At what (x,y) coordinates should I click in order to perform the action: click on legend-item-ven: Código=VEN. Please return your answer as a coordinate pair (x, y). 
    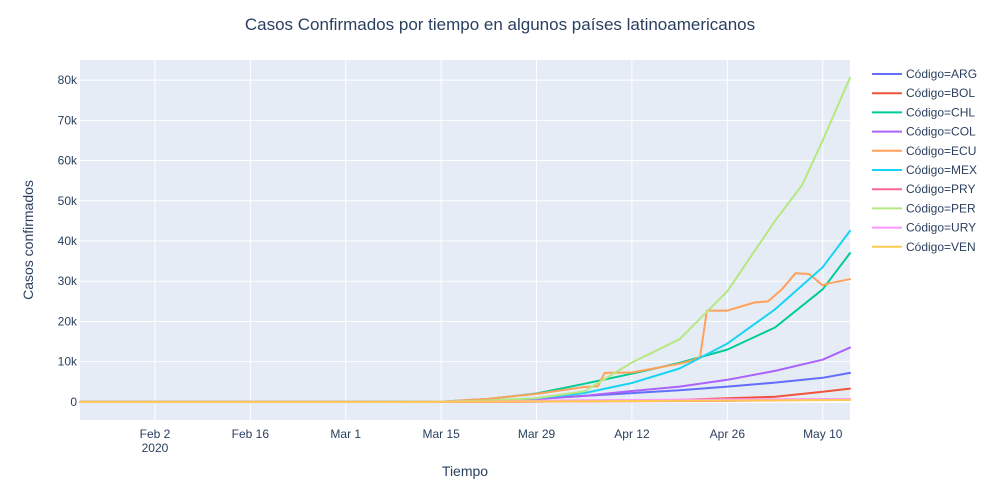
    Looking at the image, I should click on (924, 247).